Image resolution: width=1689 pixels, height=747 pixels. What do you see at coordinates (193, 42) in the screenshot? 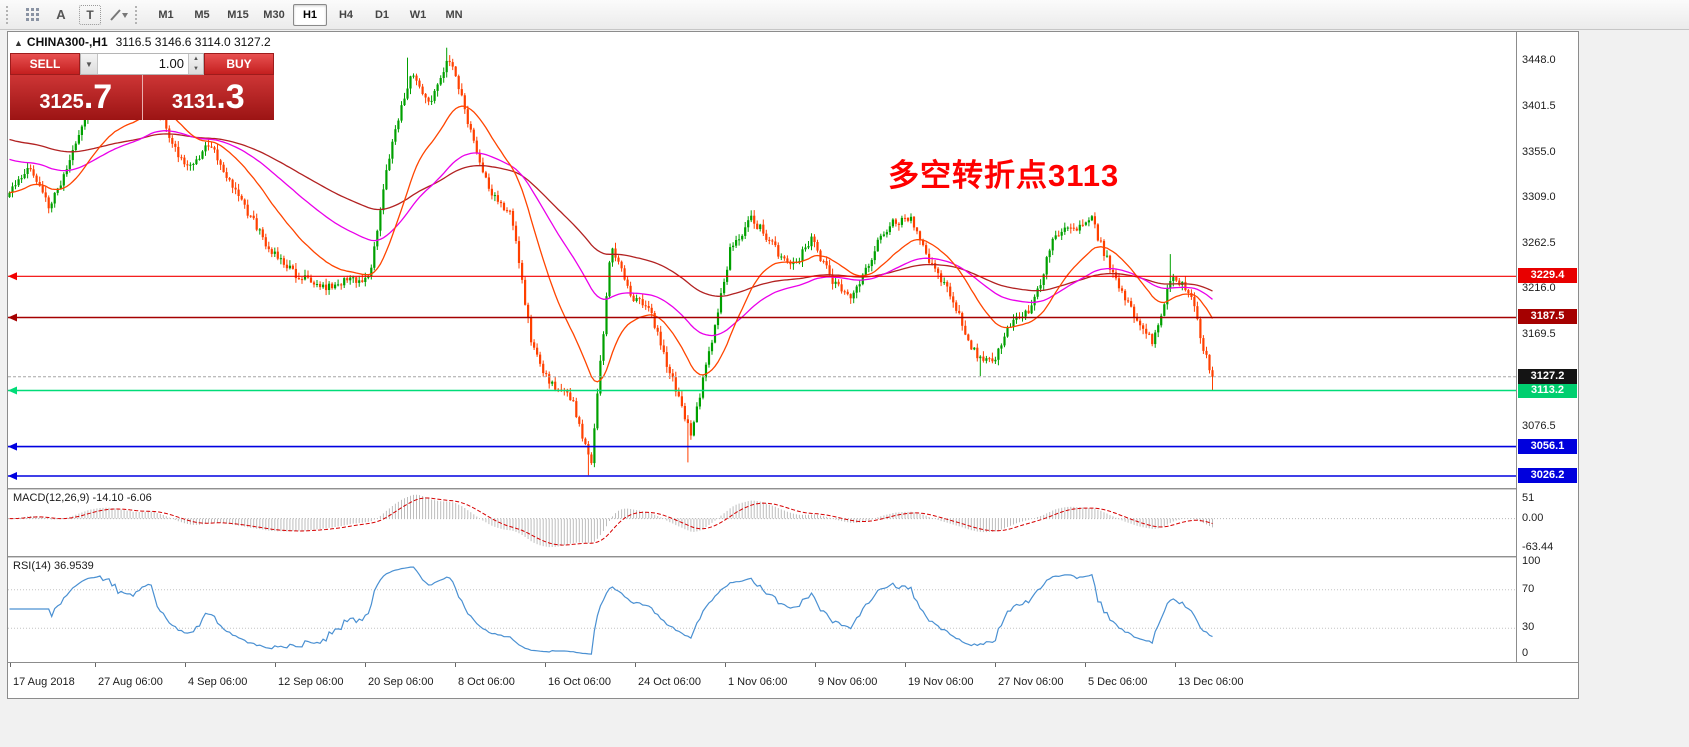
I see `ohlc-values: 3116.5 3146.6 3114.0 3127.2` at bounding box center [193, 42].